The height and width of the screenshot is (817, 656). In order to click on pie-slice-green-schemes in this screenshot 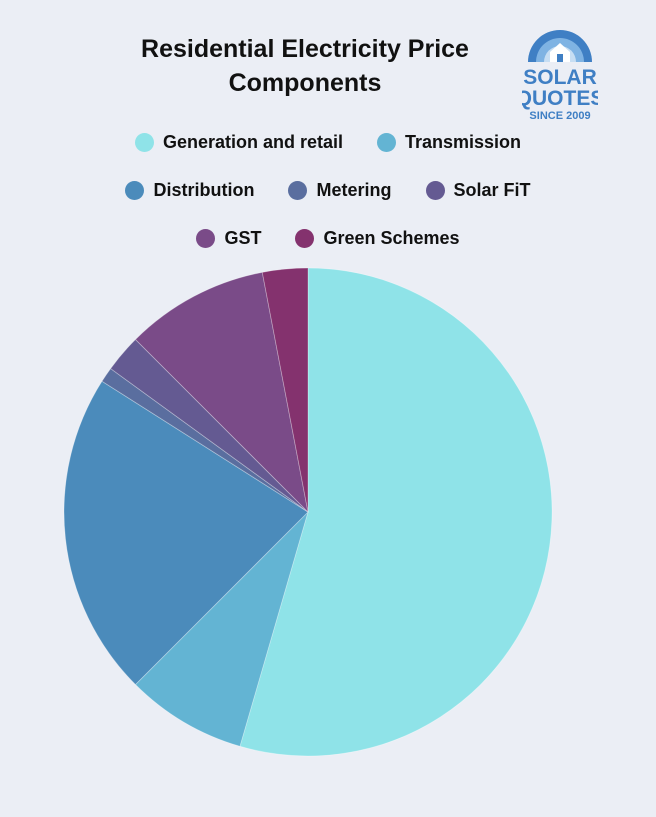, I will do `click(285, 390)`.